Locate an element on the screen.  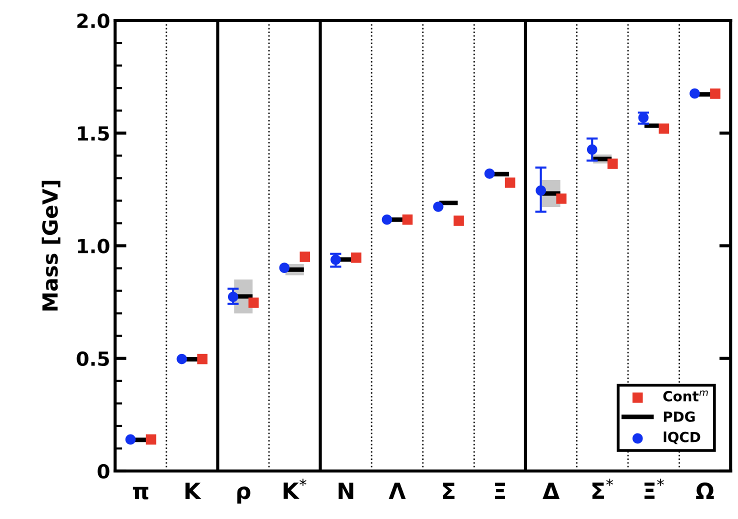
x-tick-label: K$^{*}$ is located at coordinates (295, 488).